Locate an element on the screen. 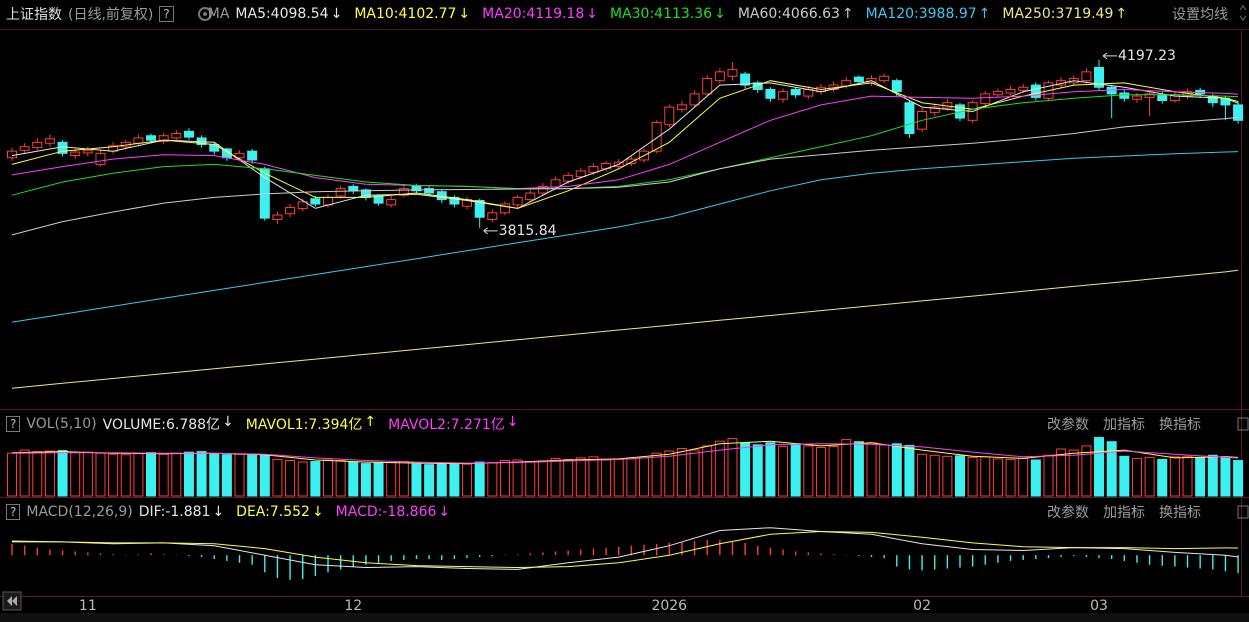 This screenshot has height=622, width=1249. value-label: VOLUME:6.788亿 is located at coordinates (161, 425).